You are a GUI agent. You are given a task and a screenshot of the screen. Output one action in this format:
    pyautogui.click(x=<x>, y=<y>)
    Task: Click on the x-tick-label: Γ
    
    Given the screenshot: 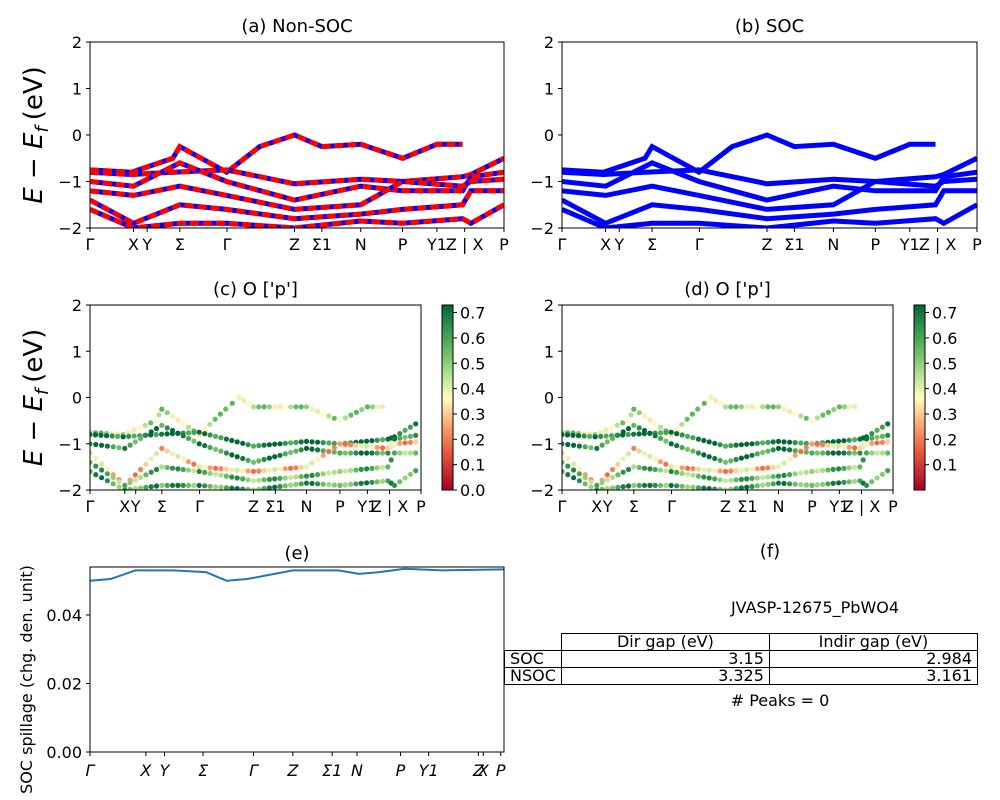 What is the action you would take?
    pyautogui.click(x=90, y=244)
    